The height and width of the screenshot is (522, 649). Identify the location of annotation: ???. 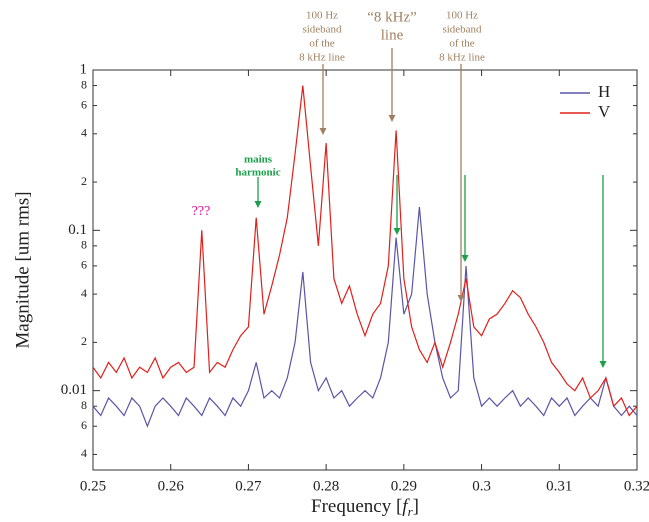
(201, 211).